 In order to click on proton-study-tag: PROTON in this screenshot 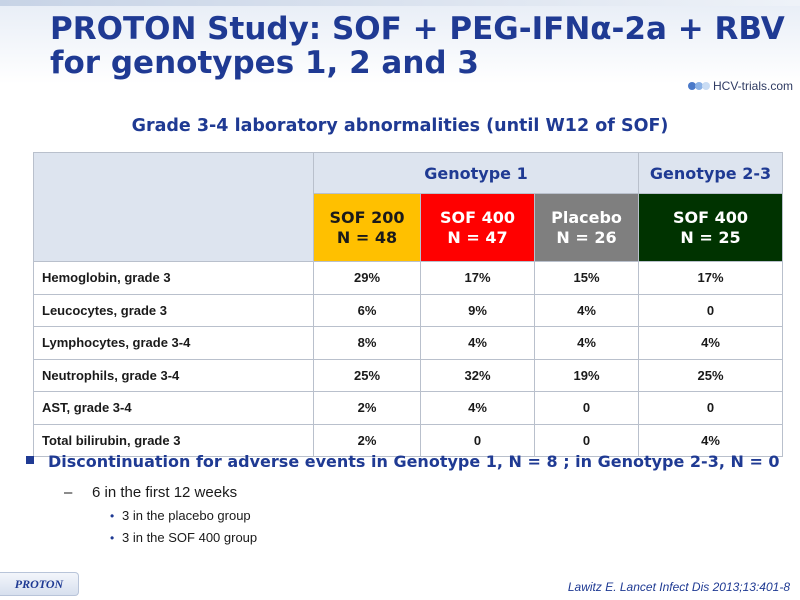, I will do `click(39, 584)`.